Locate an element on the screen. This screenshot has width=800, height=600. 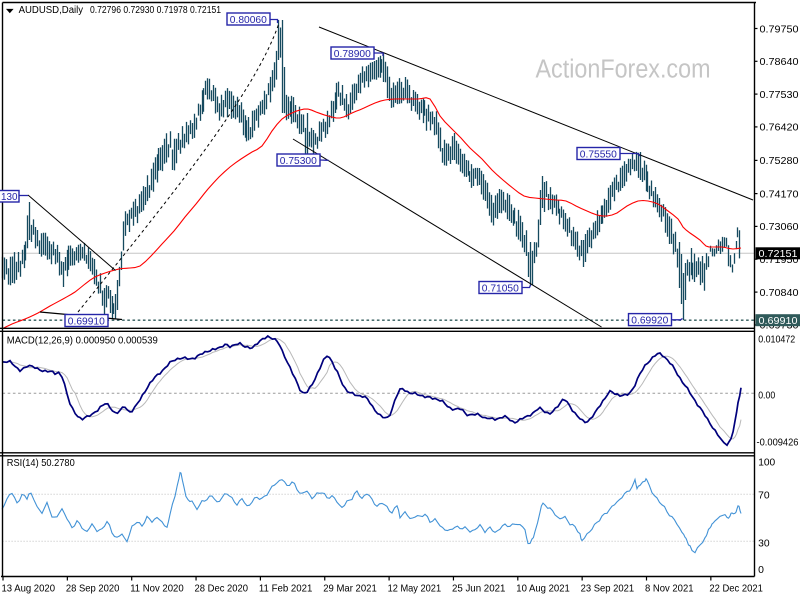
svg-text: 12 May 2021 is located at coordinates (415, 589).